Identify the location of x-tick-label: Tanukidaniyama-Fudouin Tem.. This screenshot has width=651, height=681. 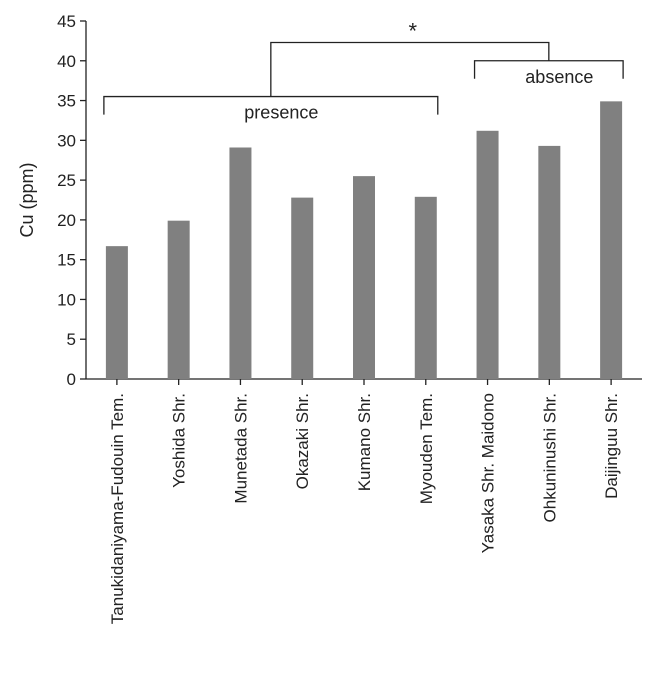
(117, 508).